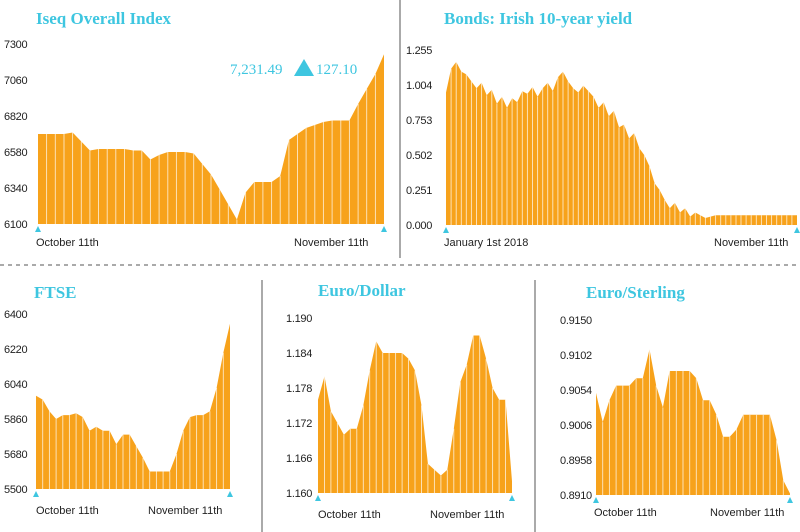  Describe the element at coordinates (15, 350) in the screenshot. I see `y-tick-label: 6220` at that location.